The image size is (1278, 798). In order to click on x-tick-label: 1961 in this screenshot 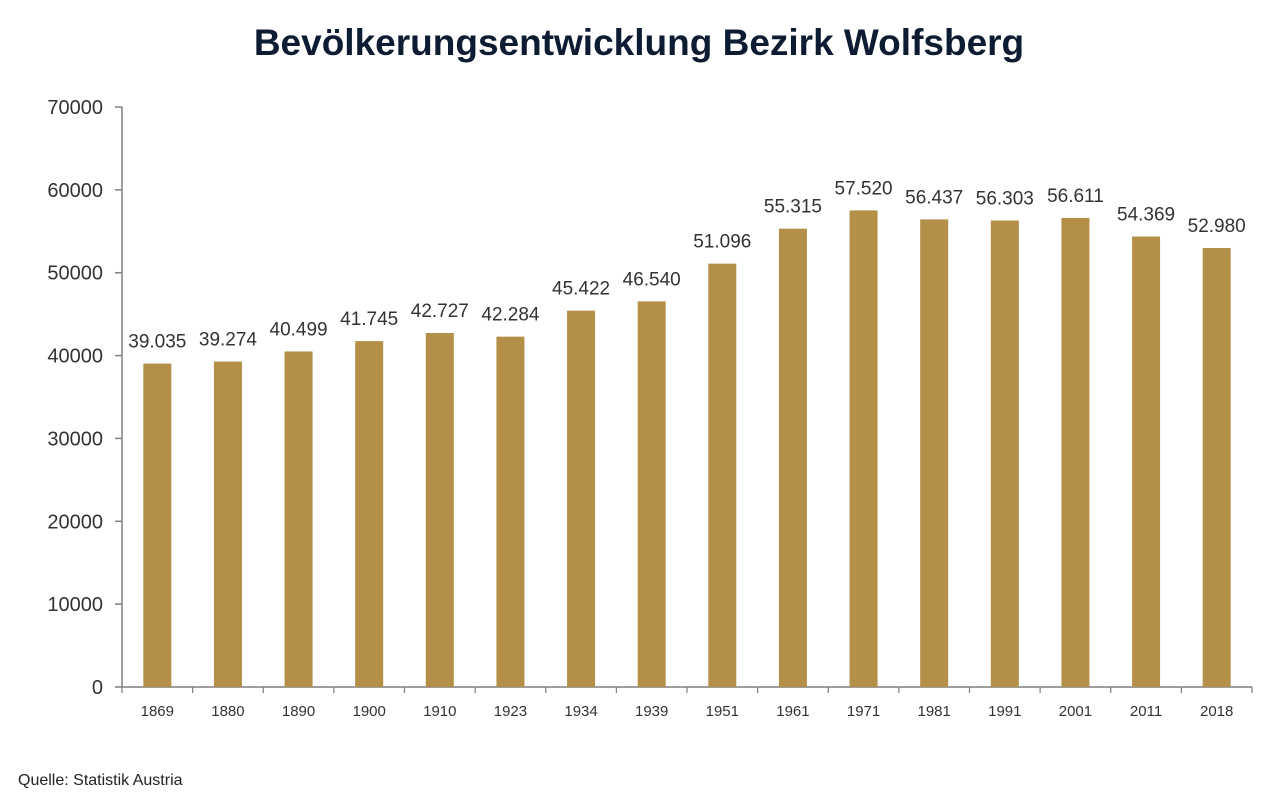, I will do `click(792, 711)`.